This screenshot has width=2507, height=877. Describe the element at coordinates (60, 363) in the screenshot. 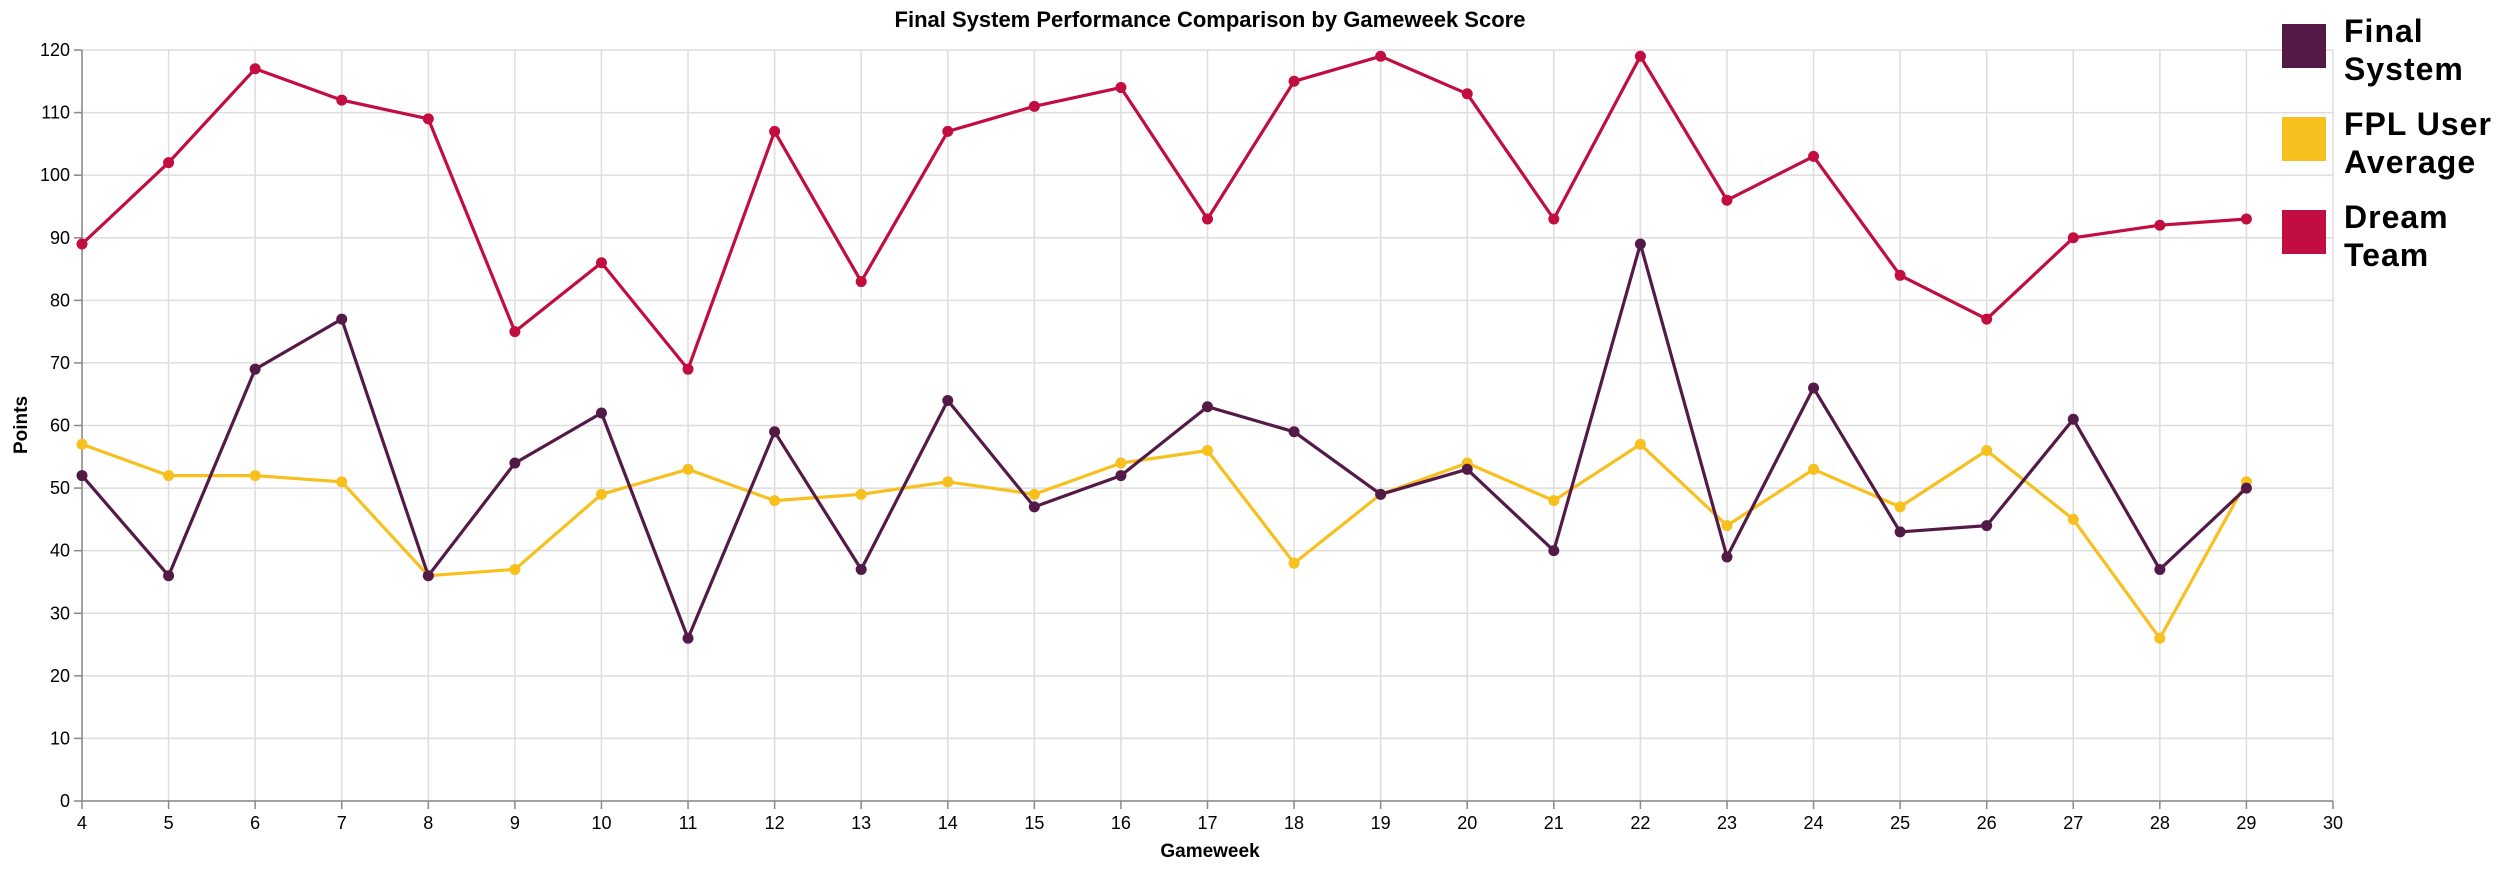

I see `y-tick-label: 70` at that location.